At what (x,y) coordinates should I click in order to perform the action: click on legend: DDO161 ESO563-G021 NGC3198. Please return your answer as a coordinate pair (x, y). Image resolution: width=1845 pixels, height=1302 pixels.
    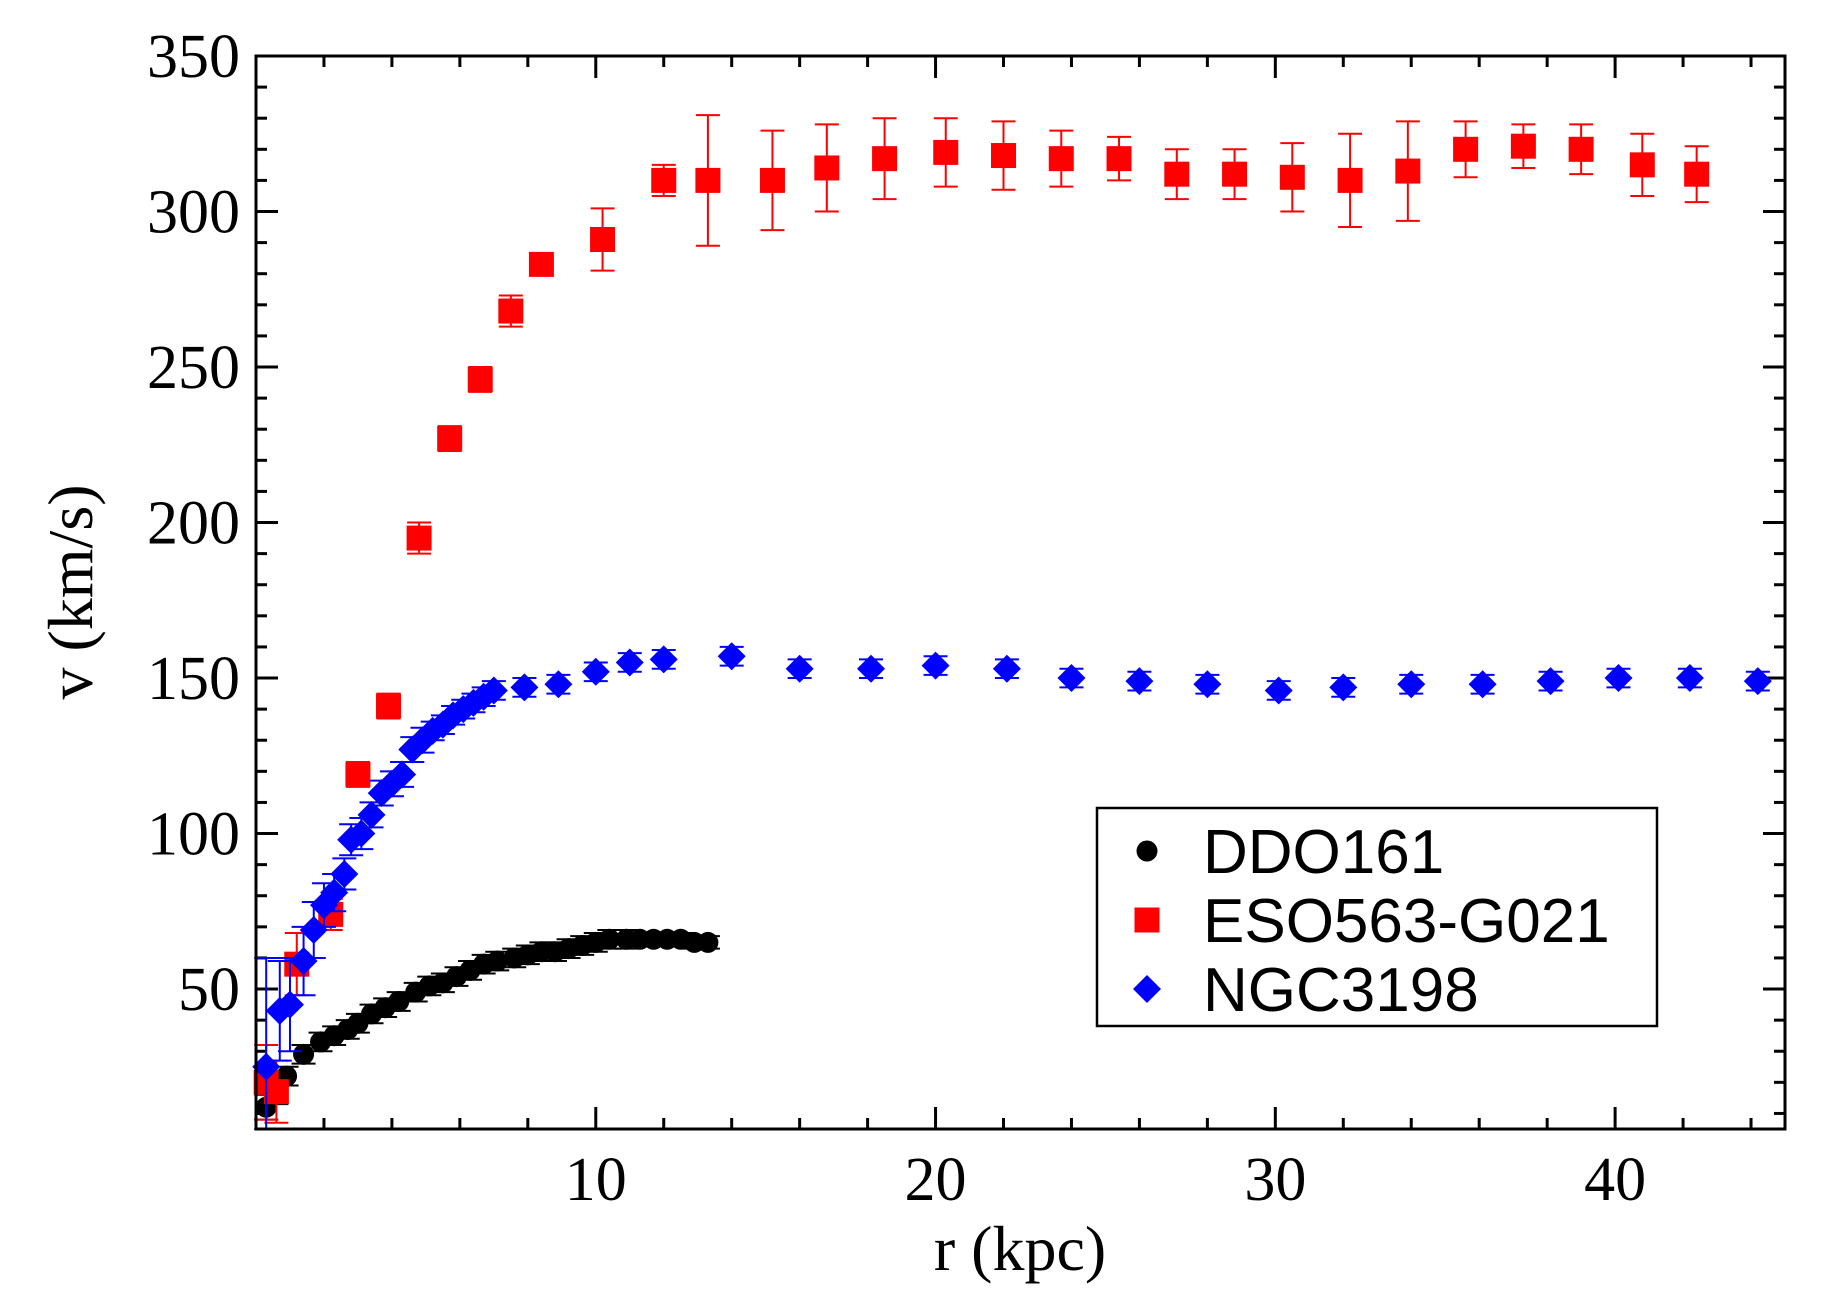
    Looking at the image, I should click on (1377, 917).